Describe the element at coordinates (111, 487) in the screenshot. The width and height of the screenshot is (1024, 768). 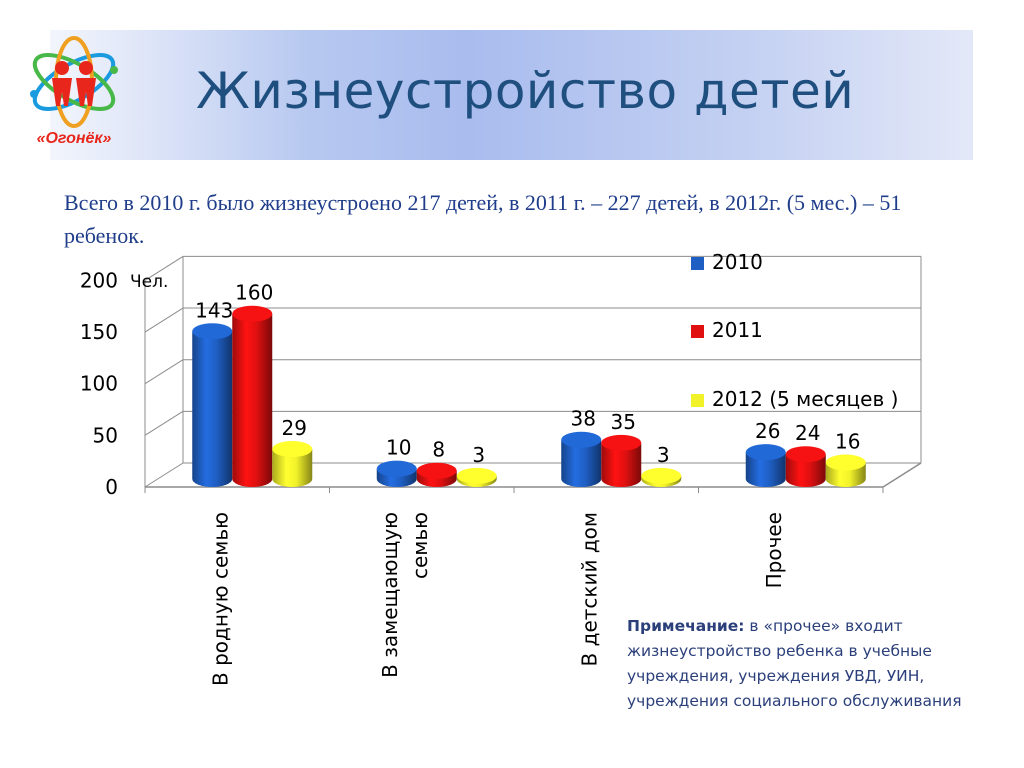
I see `y-tick-label: 0` at that location.